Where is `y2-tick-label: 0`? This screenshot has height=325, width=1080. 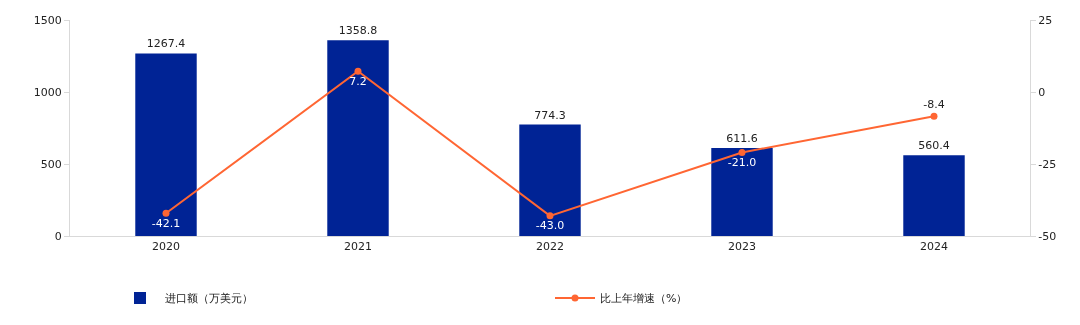 y2-tick-label: 0 is located at coordinates (1042, 92).